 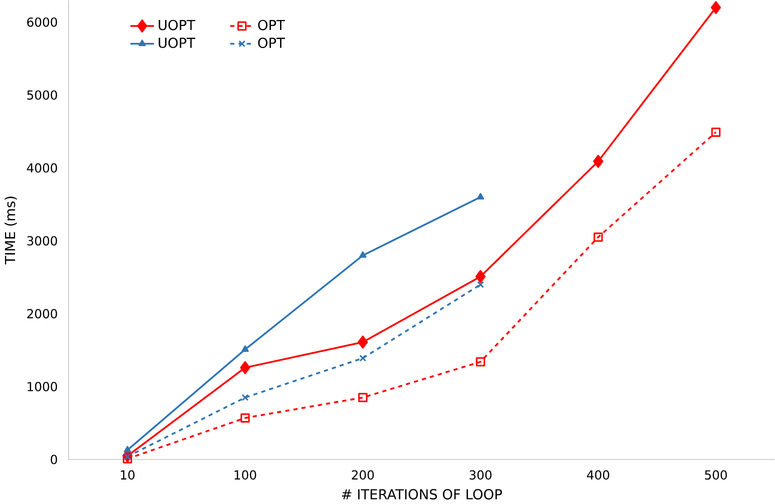 I want to click on y-tick-label: 0, so click(x=54, y=459).